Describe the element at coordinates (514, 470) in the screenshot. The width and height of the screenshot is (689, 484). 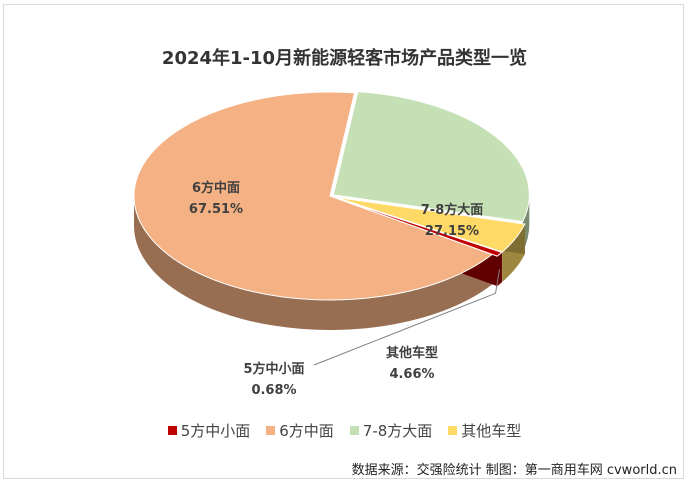
I see `source-note: 数据来源：交强险统计 制图：第一商用车网 cvworld.cn` at that location.